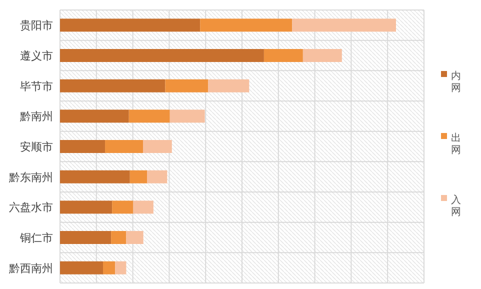 This screenshot has height=289, width=481. What do you see at coordinates (36, 238) in the screenshot?
I see `y-tick-label: 铜仁市` at bounding box center [36, 238].